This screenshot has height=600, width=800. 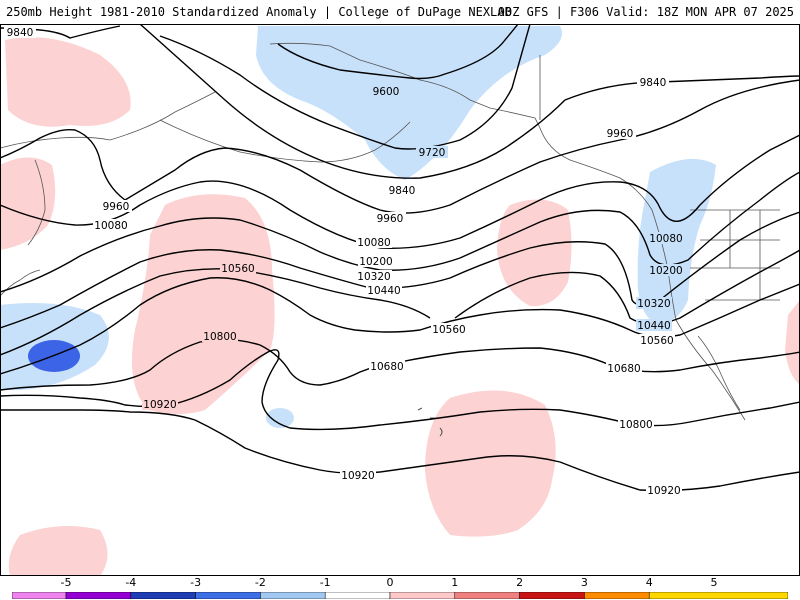 What do you see at coordinates (432, 153) in the screenshot?
I see `contour-label: 9720` at bounding box center [432, 153].